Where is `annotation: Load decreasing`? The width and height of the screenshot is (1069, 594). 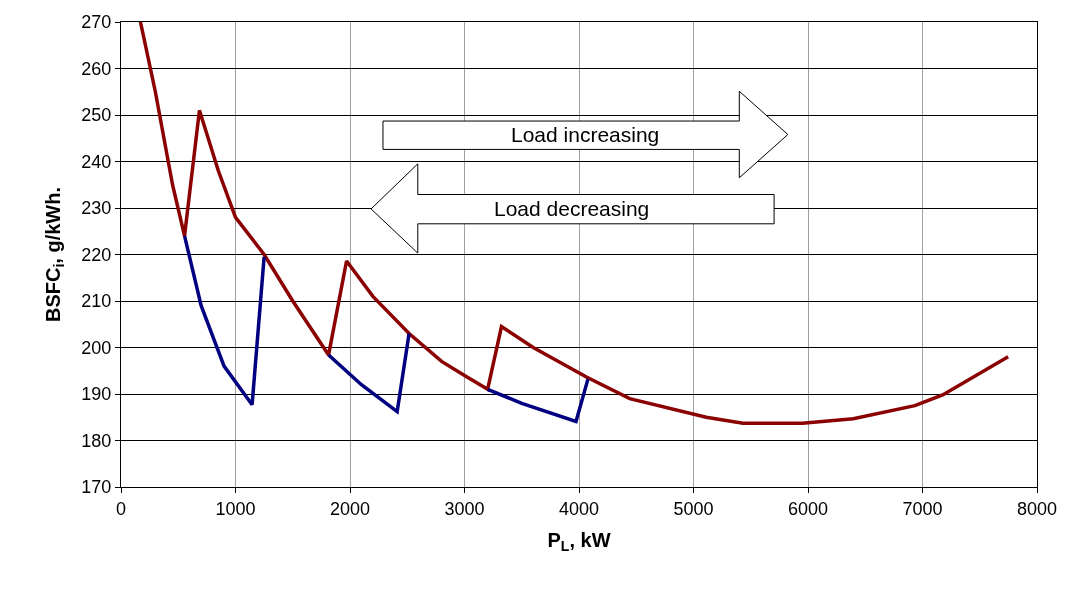 annotation: Load decreasing is located at coordinates (572, 208).